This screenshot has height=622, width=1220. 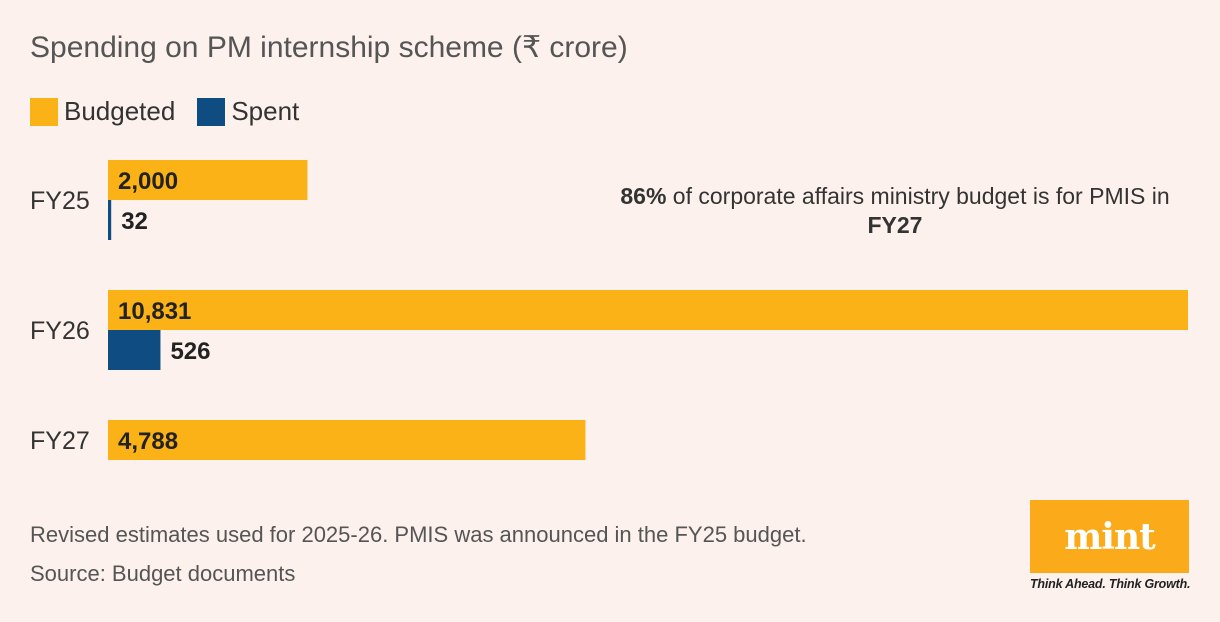 I want to click on category-label-fy26: FY26, so click(x=60, y=331).